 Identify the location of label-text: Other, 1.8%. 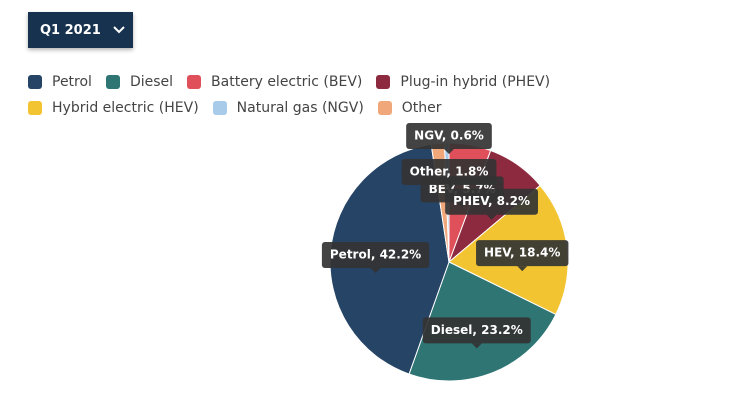
(449, 172).